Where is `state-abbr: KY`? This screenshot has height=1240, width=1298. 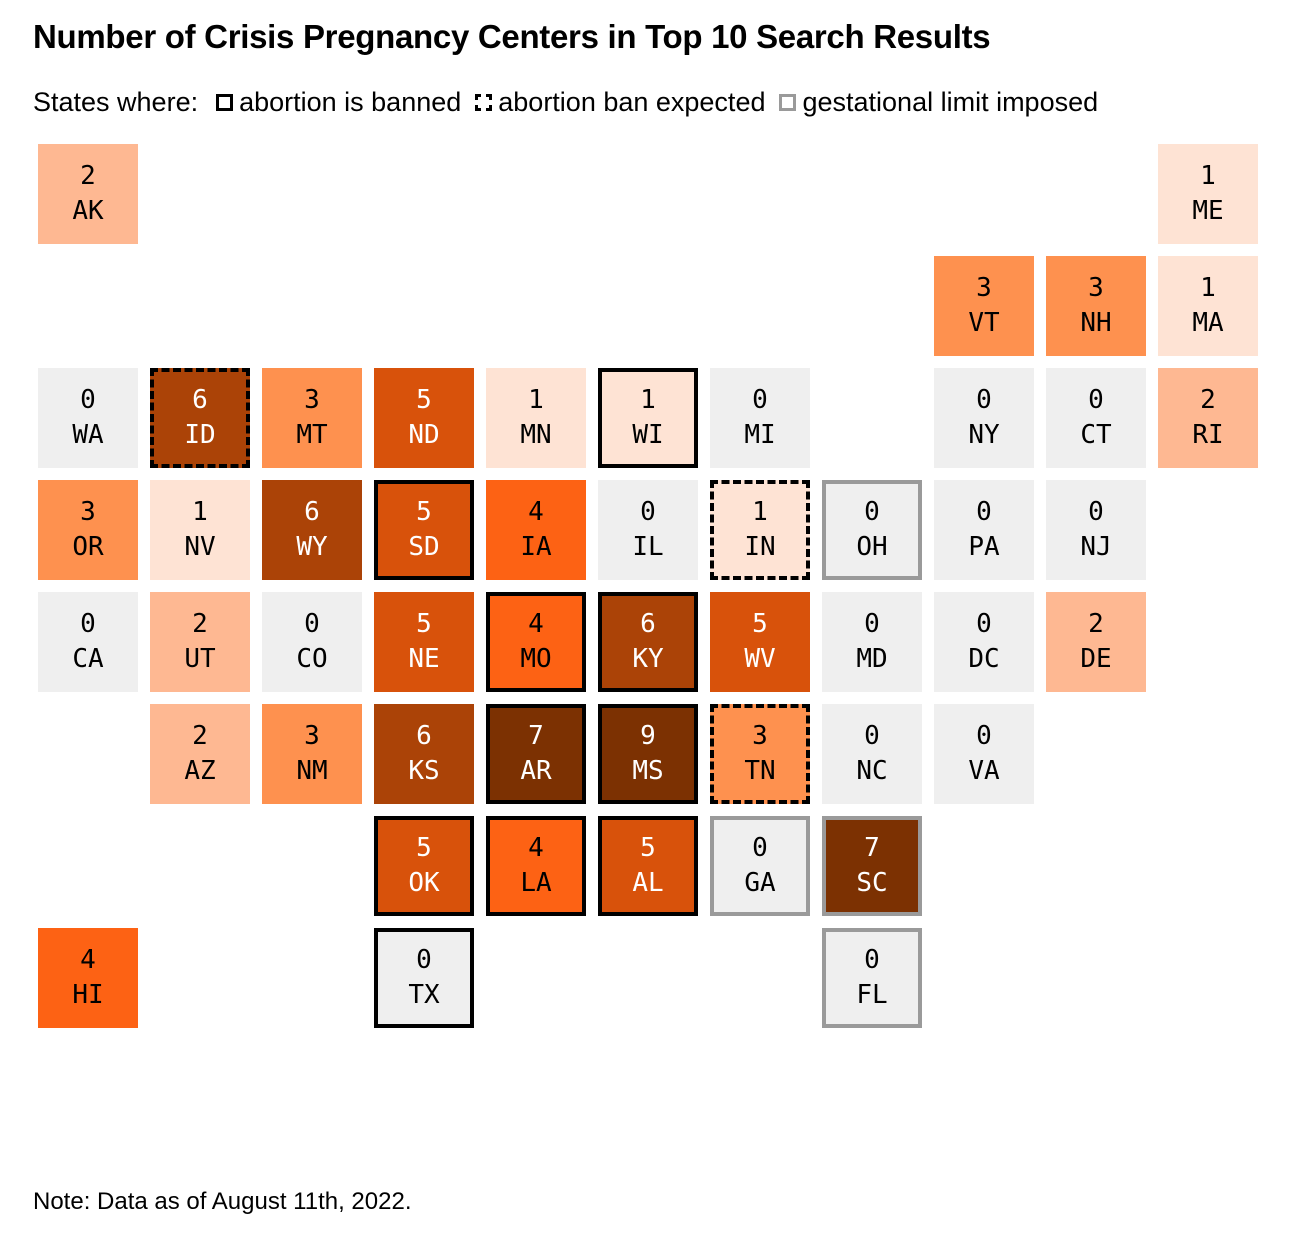
state-abbr: KY is located at coordinates (648, 659).